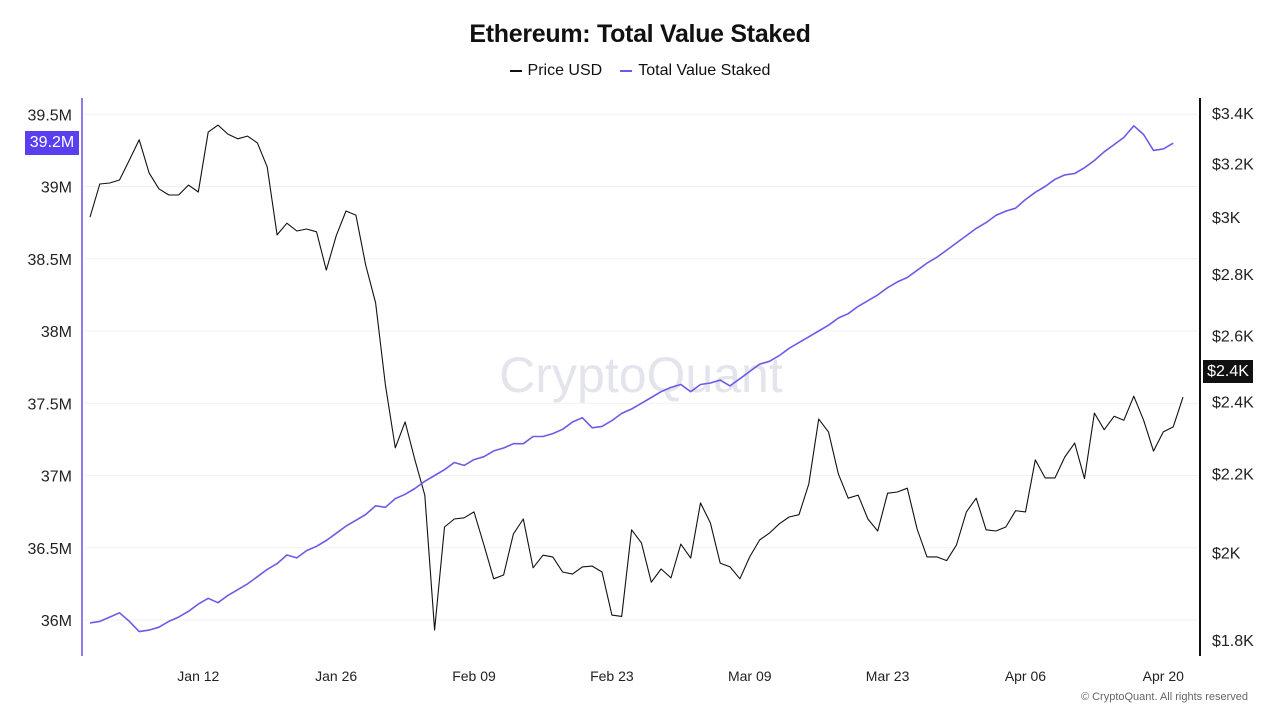 This screenshot has width=1280, height=720. I want to click on right-tick-label: $3K, so click(1226, 218).